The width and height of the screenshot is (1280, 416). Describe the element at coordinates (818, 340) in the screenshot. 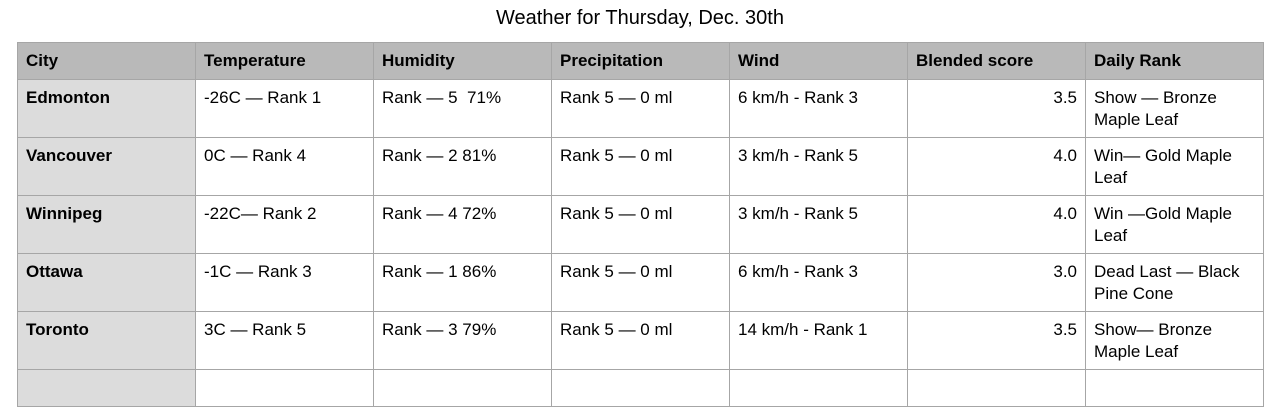

I see `table-cell: 14 km/h - Rank 1` at that location.